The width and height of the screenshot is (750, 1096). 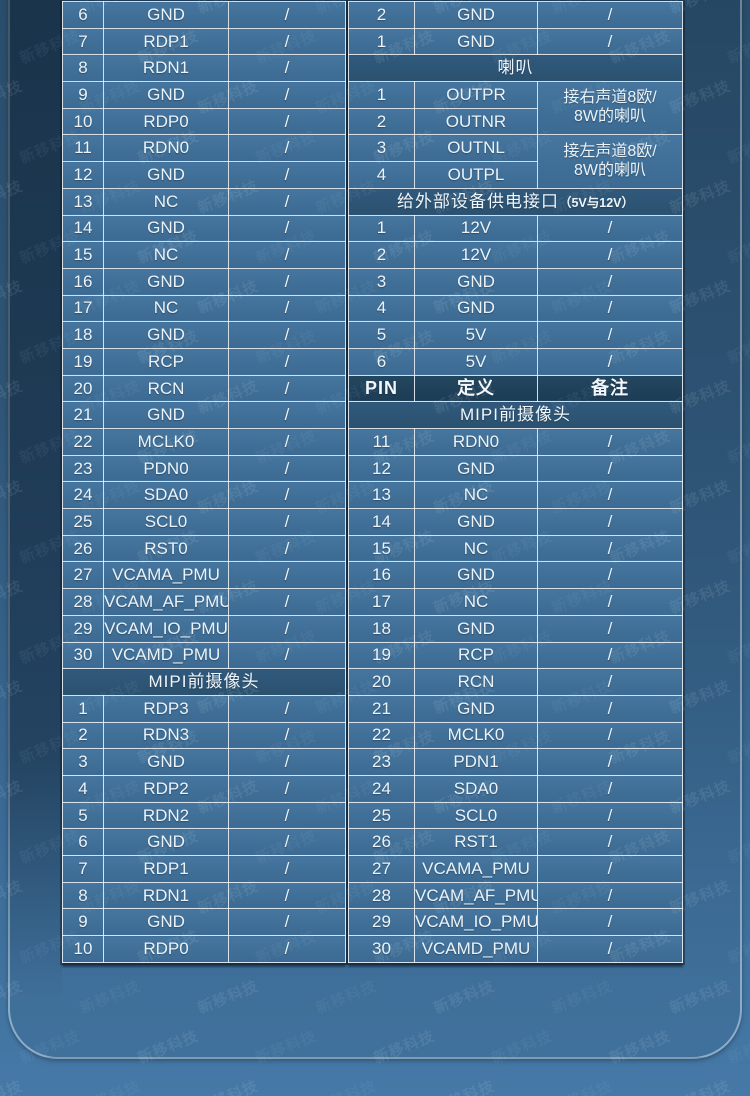 I want to click on table-row: 13 NC /, so click(x=515, y=495).